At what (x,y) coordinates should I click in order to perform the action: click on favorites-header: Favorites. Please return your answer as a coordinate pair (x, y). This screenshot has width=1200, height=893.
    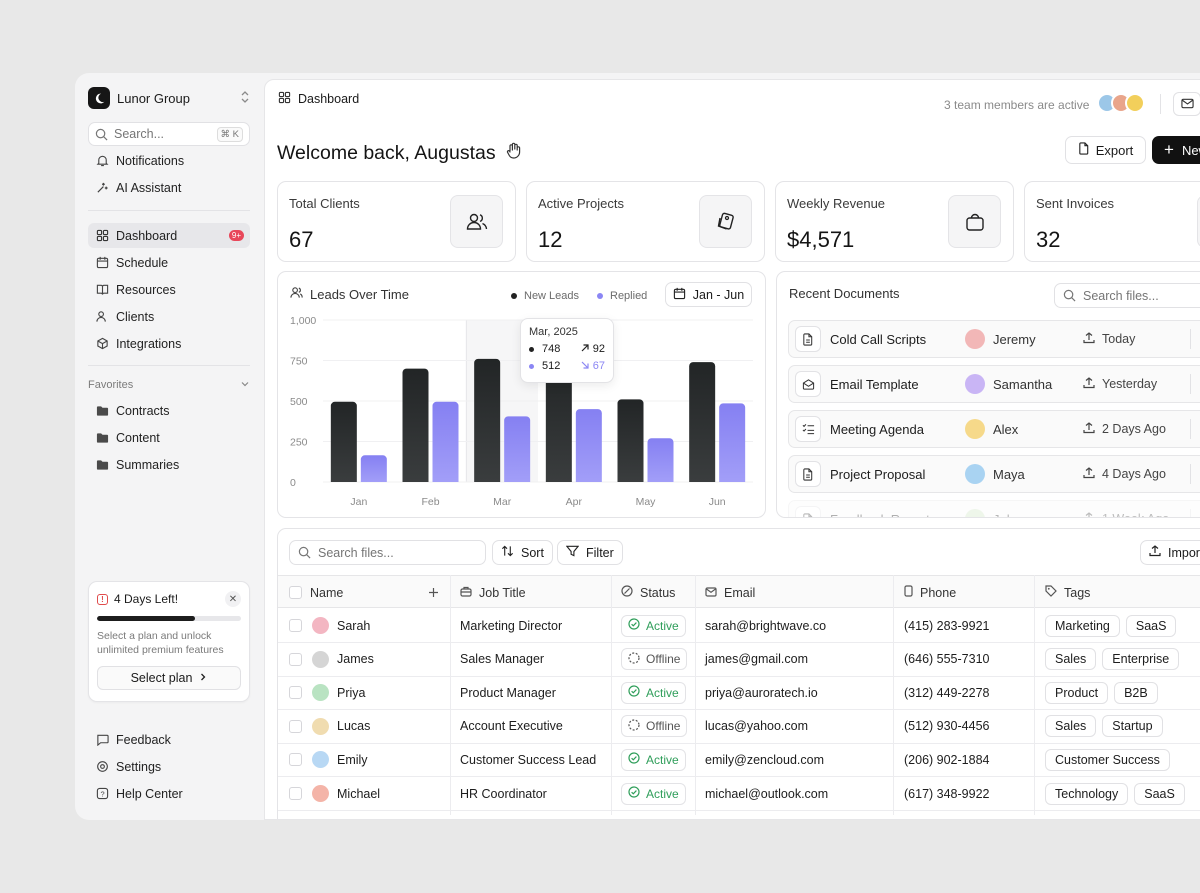
    Looking at the image, I should click on (169, 385).